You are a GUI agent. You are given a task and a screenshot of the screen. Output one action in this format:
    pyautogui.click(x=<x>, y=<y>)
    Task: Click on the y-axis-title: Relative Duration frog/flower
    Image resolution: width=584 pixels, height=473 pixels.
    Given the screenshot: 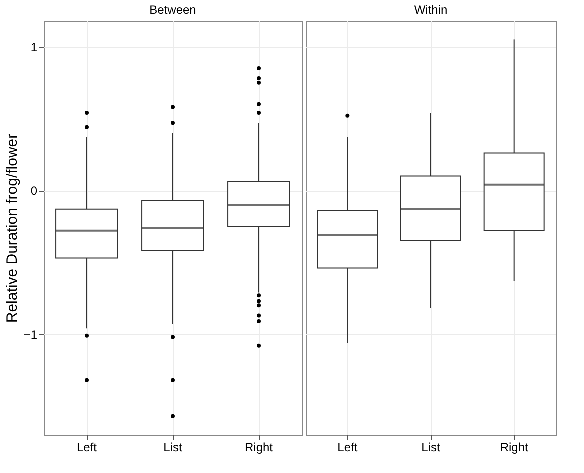 What is the action you would take?
    pyautogui.click(x=12, y=229)
    